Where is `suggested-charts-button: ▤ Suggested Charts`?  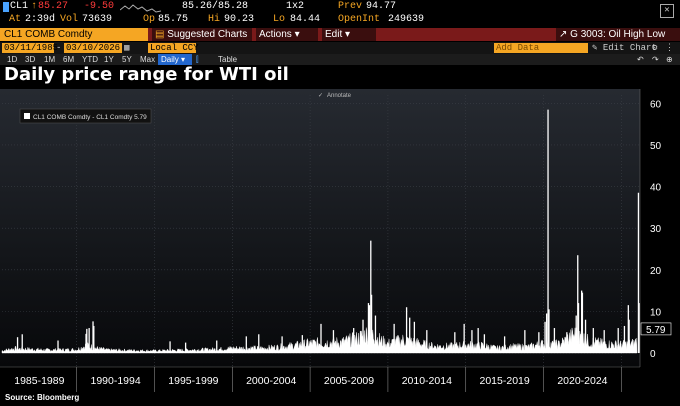
suggested-charts-button: ▤ Suggested Charts is located at coordinates (202, 34).